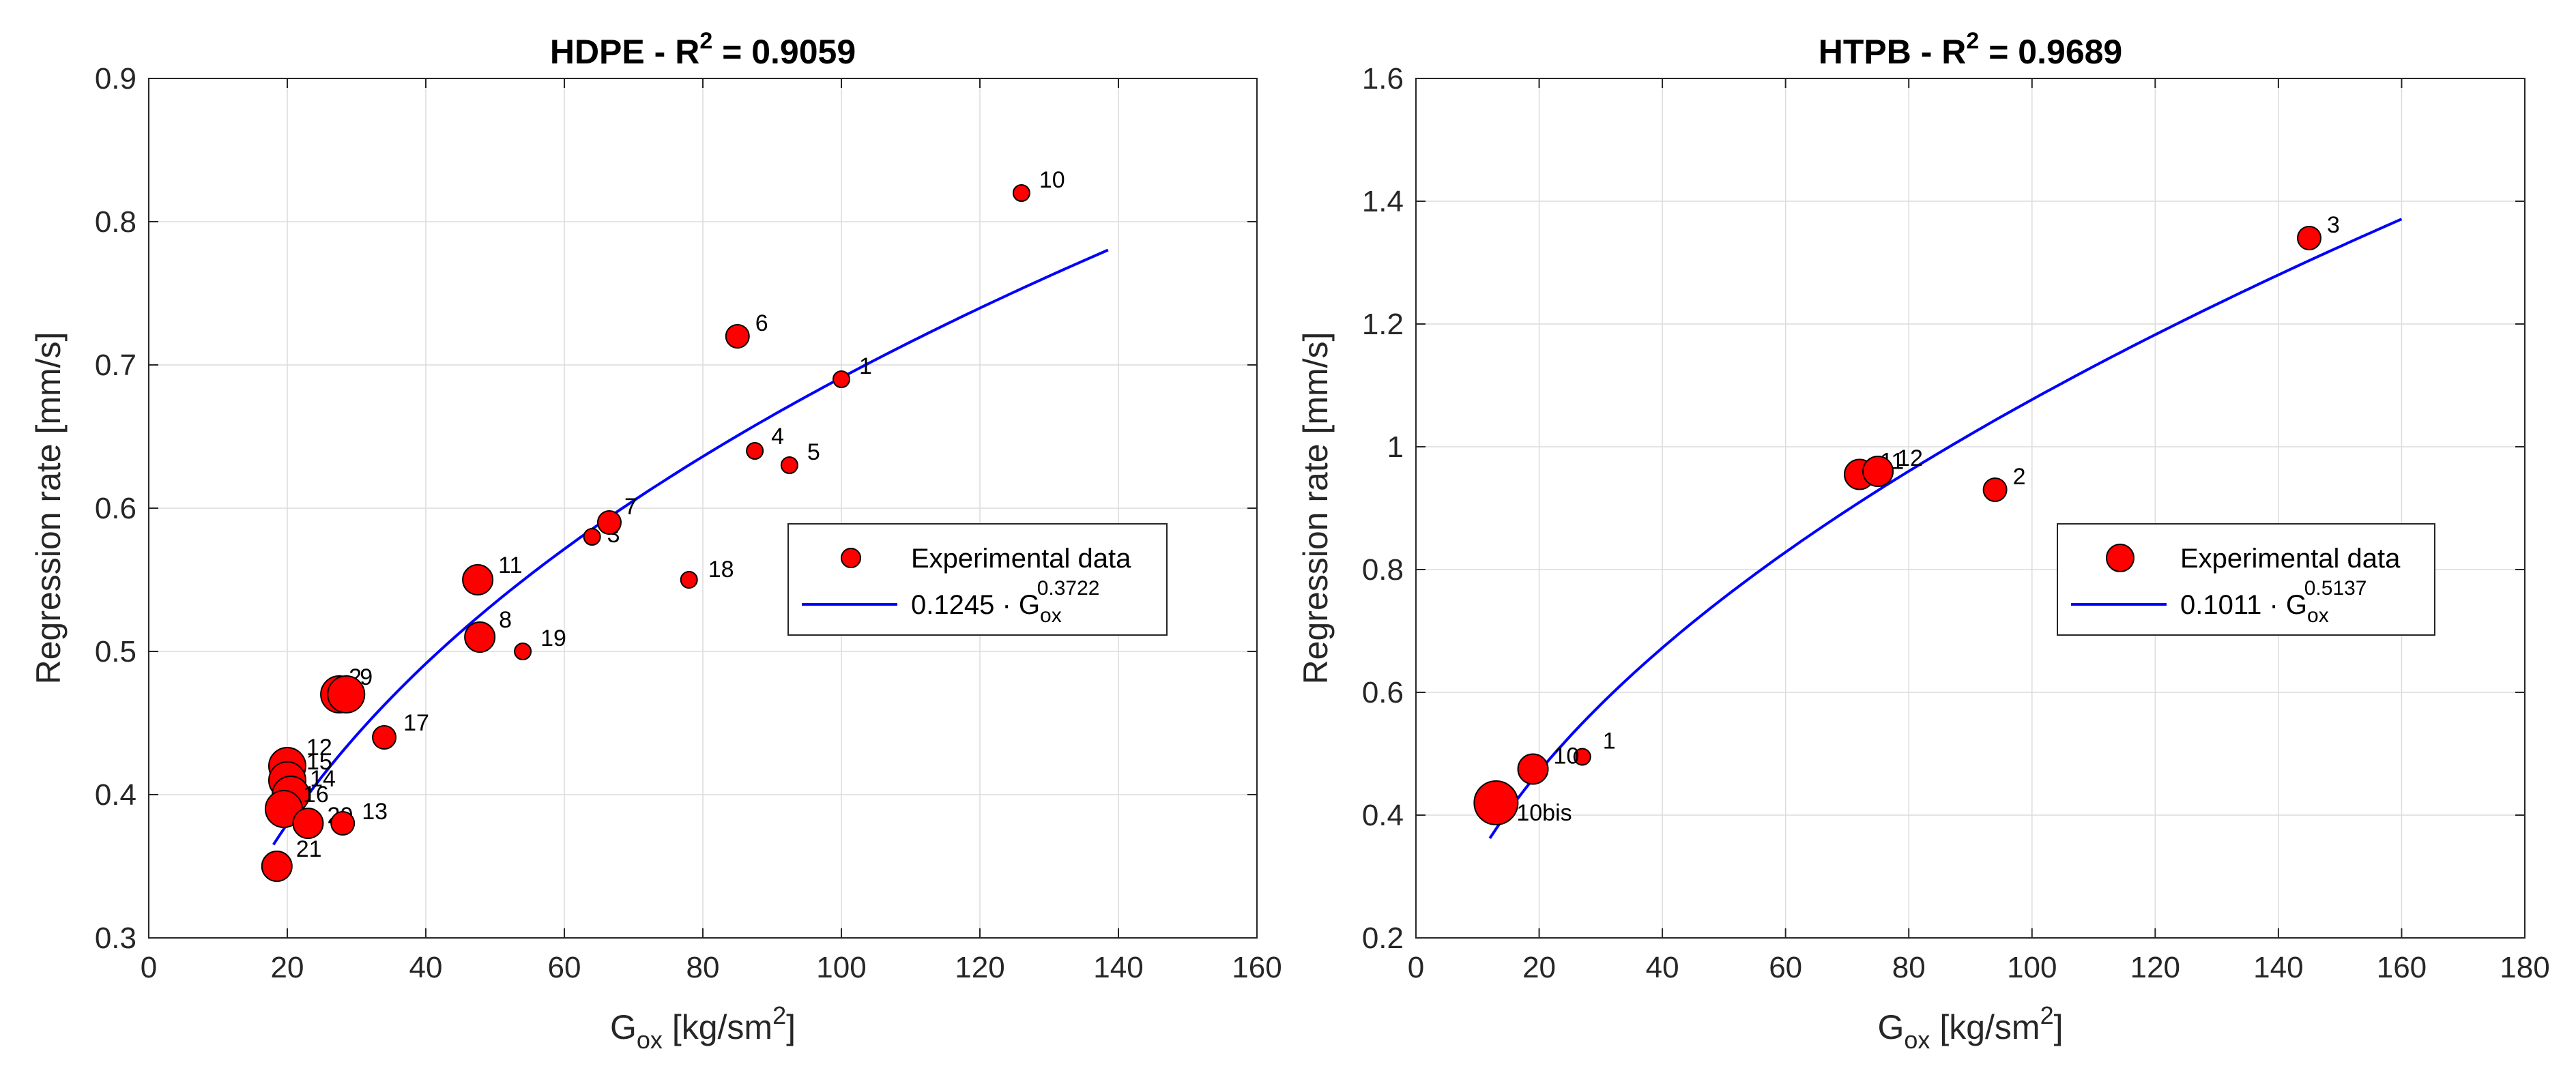 The image size is (2576, 1090). What do you see at coordinates (319, 748) in the screenshot?
I see `chart-0-data-label-12: 12` at bounding box center [319, 748].